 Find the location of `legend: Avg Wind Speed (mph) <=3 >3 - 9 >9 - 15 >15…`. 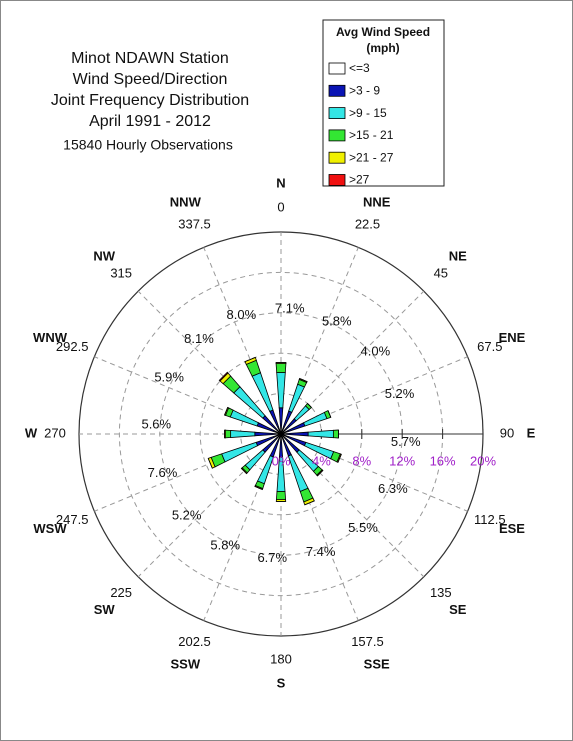

legend: Avg Wind Speed (mph) <=3 >3 - 9 >9 - 15 >15… is located at coordinates (383, 103).